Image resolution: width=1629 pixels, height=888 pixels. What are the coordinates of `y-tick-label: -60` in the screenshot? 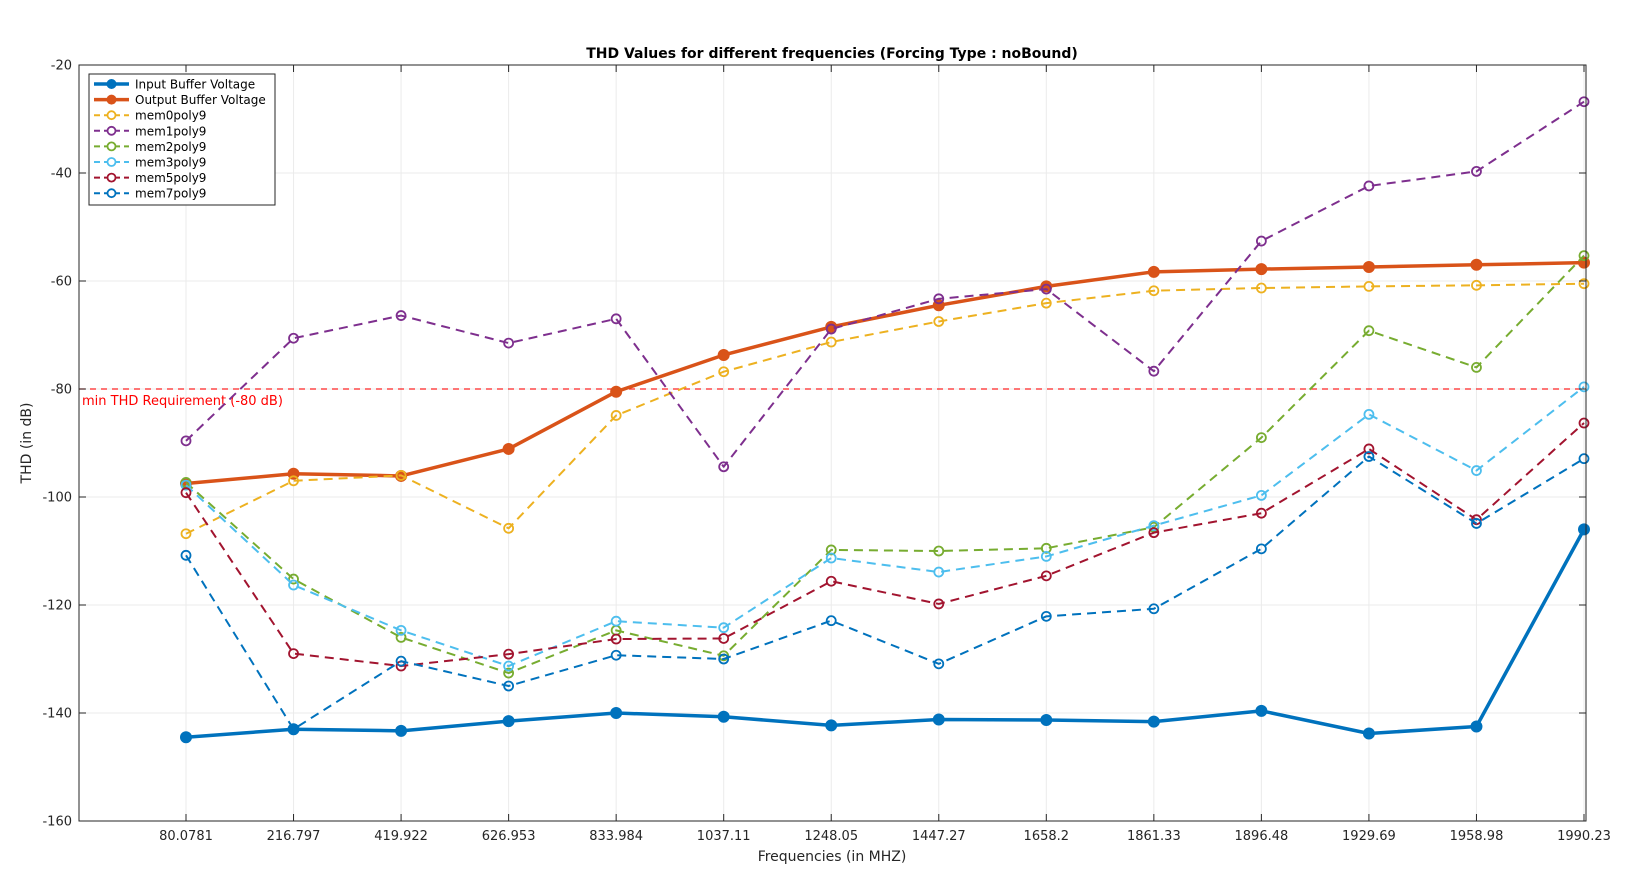 It's located at (61, 282).